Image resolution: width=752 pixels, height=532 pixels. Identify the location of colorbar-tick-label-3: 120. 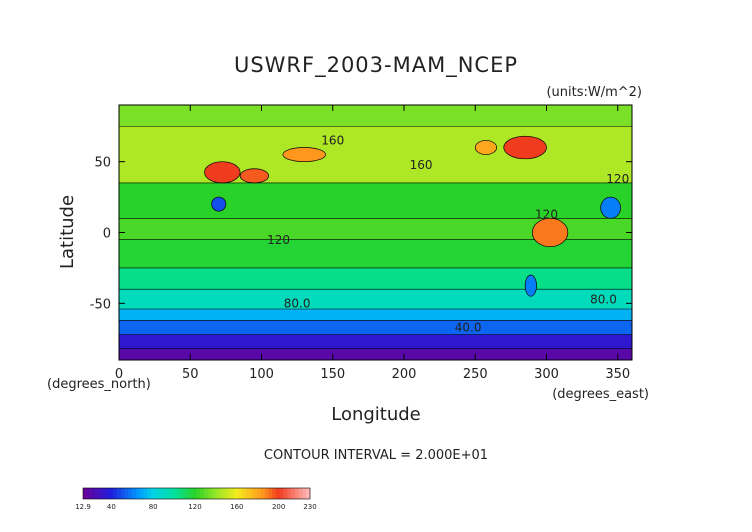
(194, 507).